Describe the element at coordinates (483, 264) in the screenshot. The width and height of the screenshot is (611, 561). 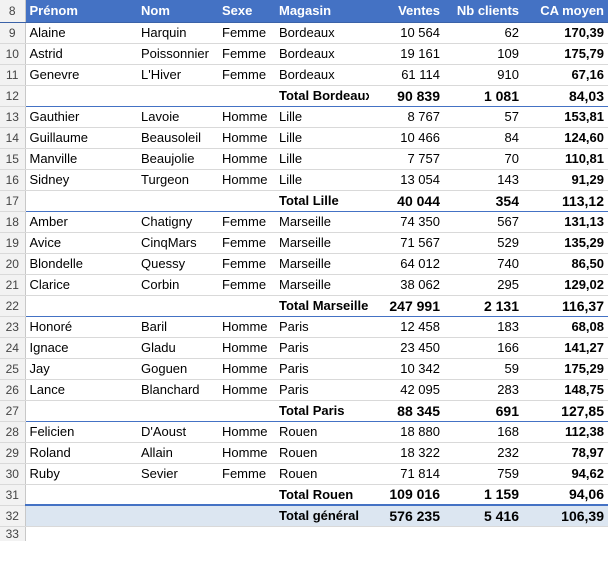
I see `cell-nb-clients: 740` at that location.